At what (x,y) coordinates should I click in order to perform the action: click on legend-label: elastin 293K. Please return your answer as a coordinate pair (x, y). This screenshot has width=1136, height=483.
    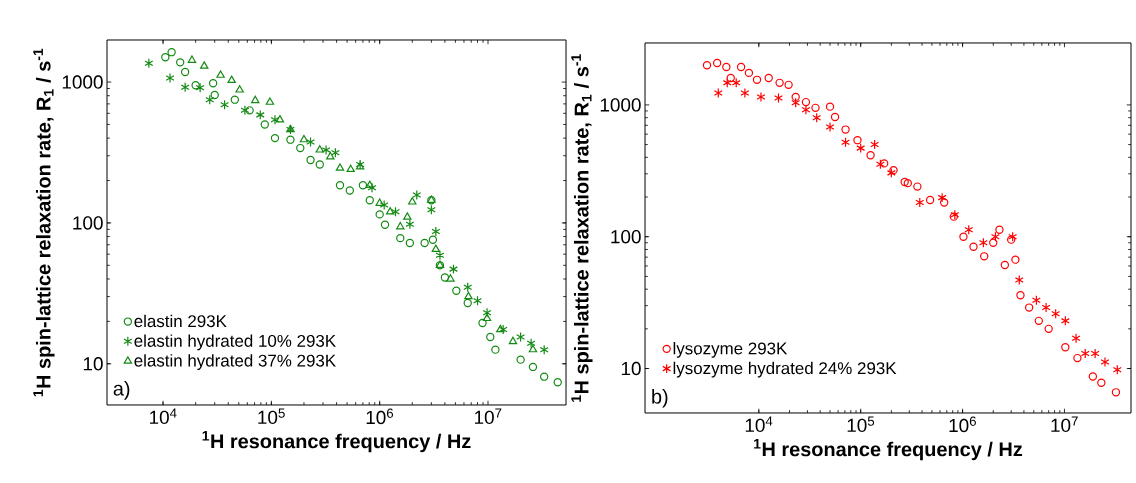
    Looking at the image, I should click on (180, 321).